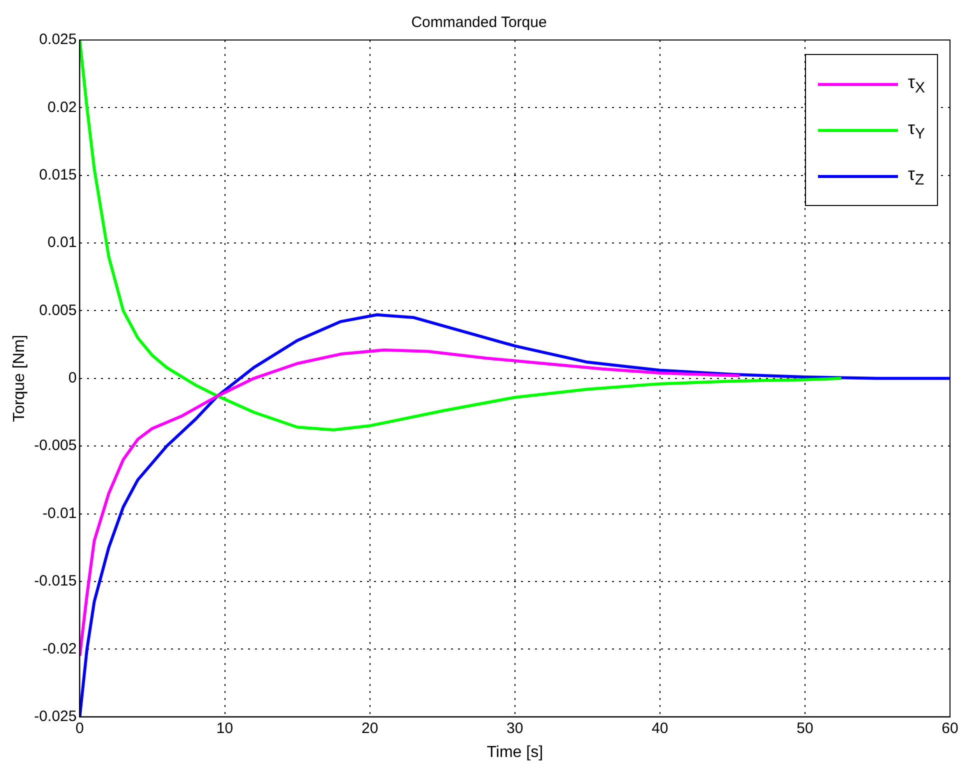 This screenshot has height=772, width=972. Describe the element at coordinates (55, 581) in the screenshot. I see `y-tick-label: -0.015` at that location.